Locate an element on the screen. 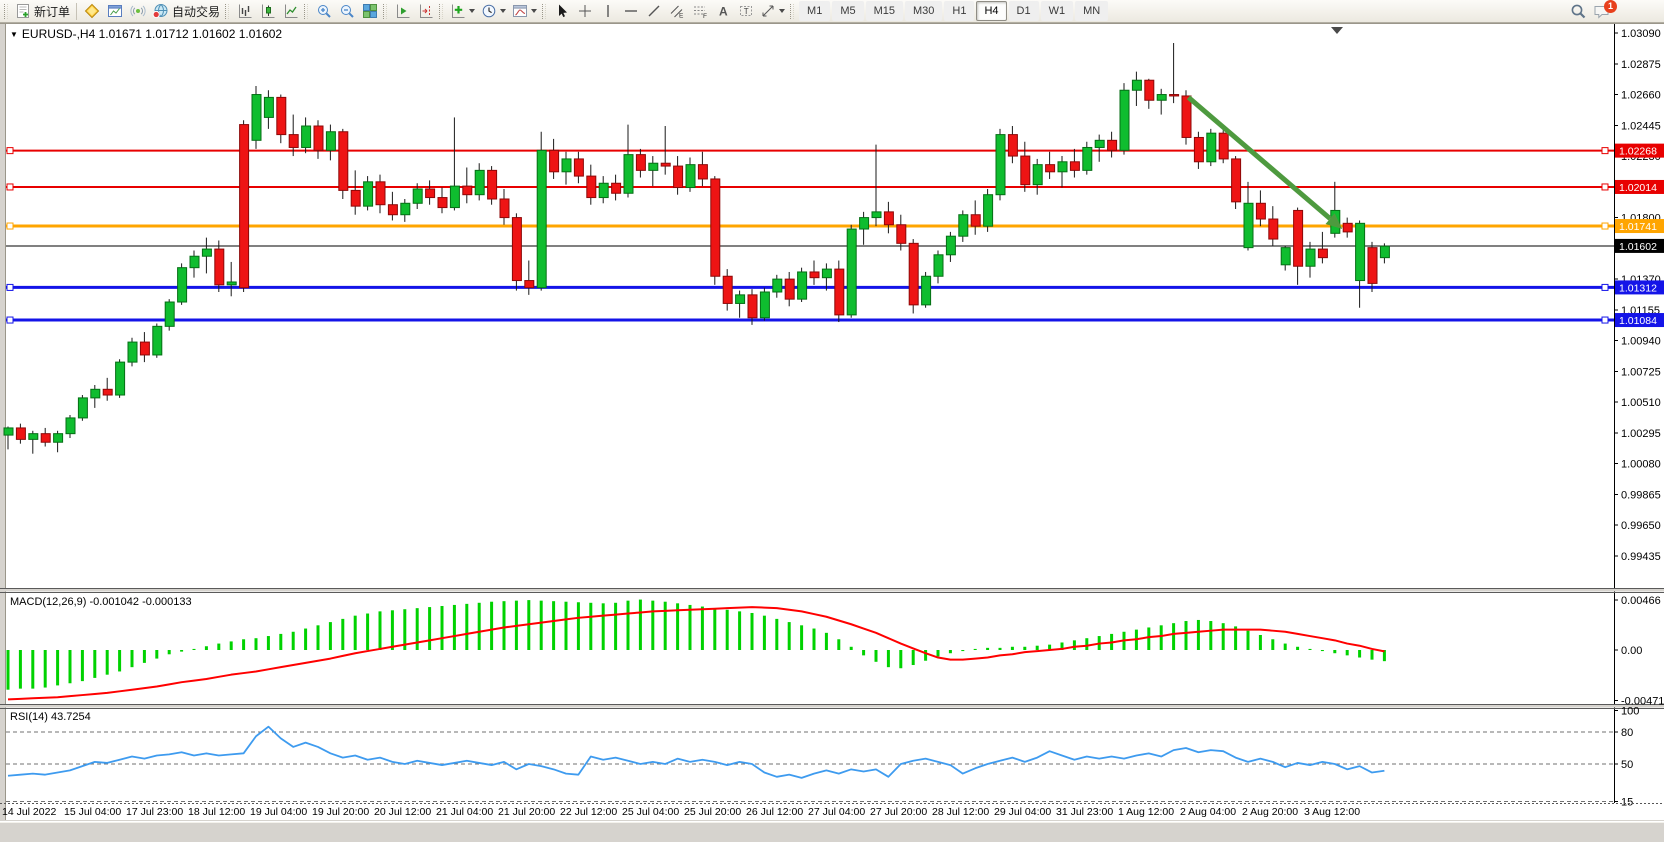 This screenshot has width=1664, height=842. new-order-button: 新订单 is located at coordinates (42, 11).